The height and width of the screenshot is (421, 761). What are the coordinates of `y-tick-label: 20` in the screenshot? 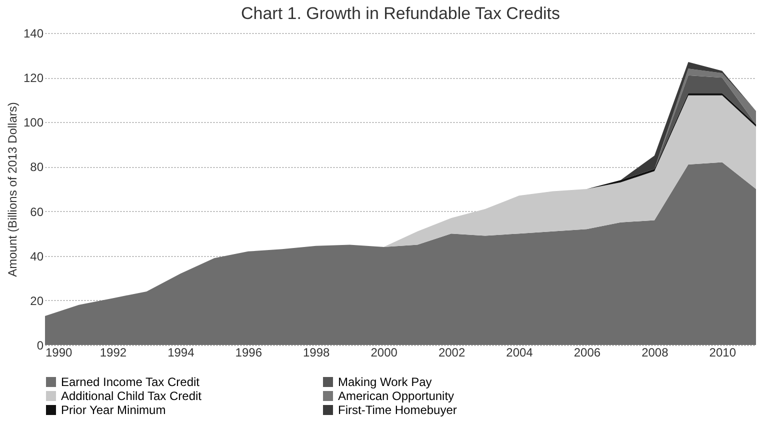 It's located at (37, 301).